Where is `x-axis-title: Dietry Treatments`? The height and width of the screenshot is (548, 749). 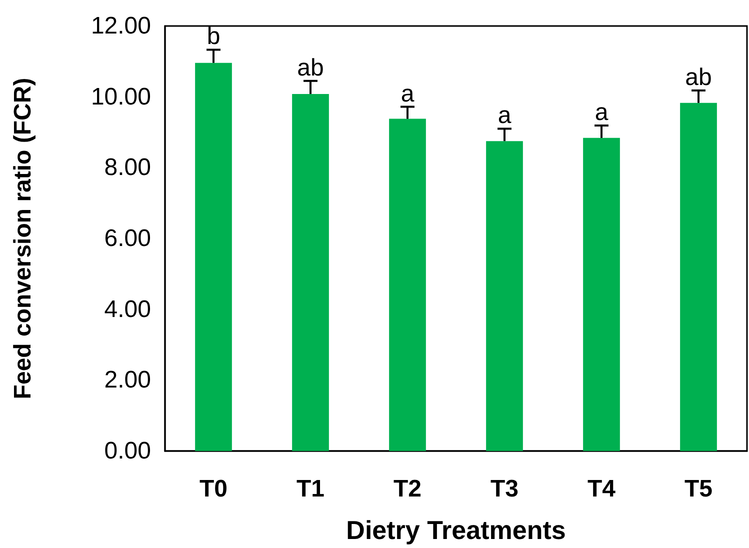
x-axis-title: Dietry Treatments is located at coordinates (456, 530).